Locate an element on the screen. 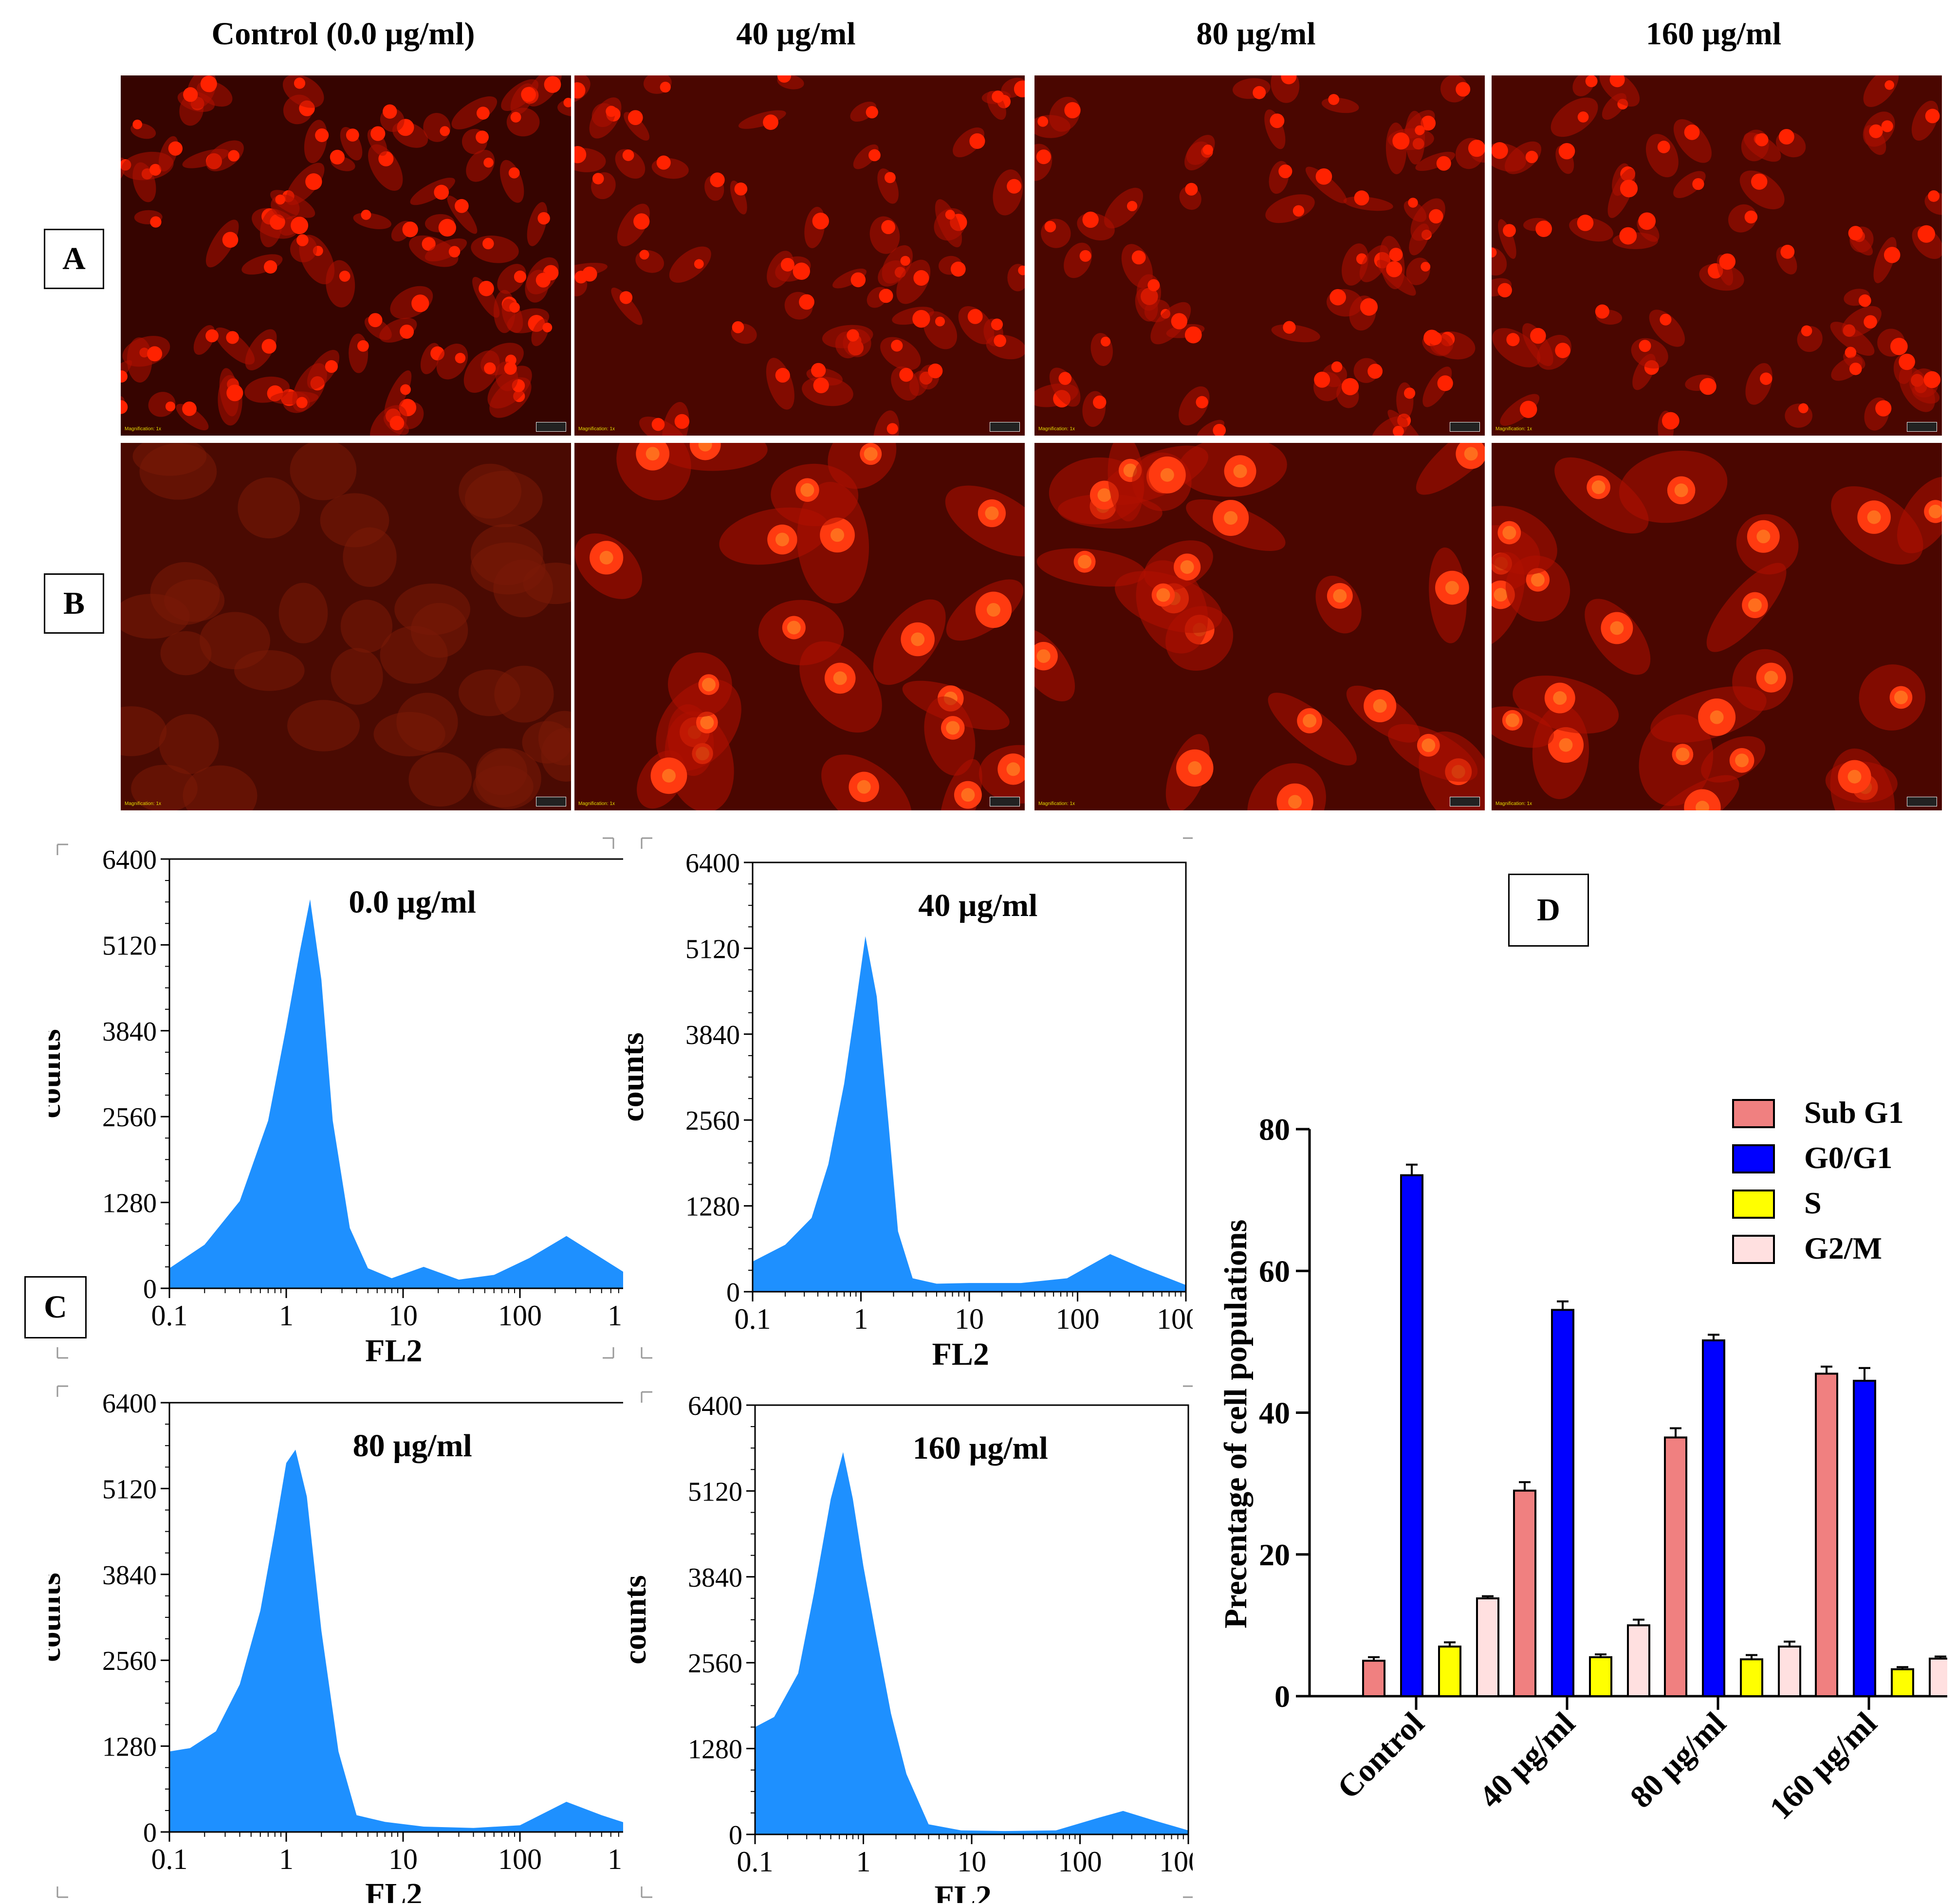 The height and width of the screenshot is (1904, 1957). micrograph-rowb-col2: Magnification: 1x is located at coordinates (799, 626).